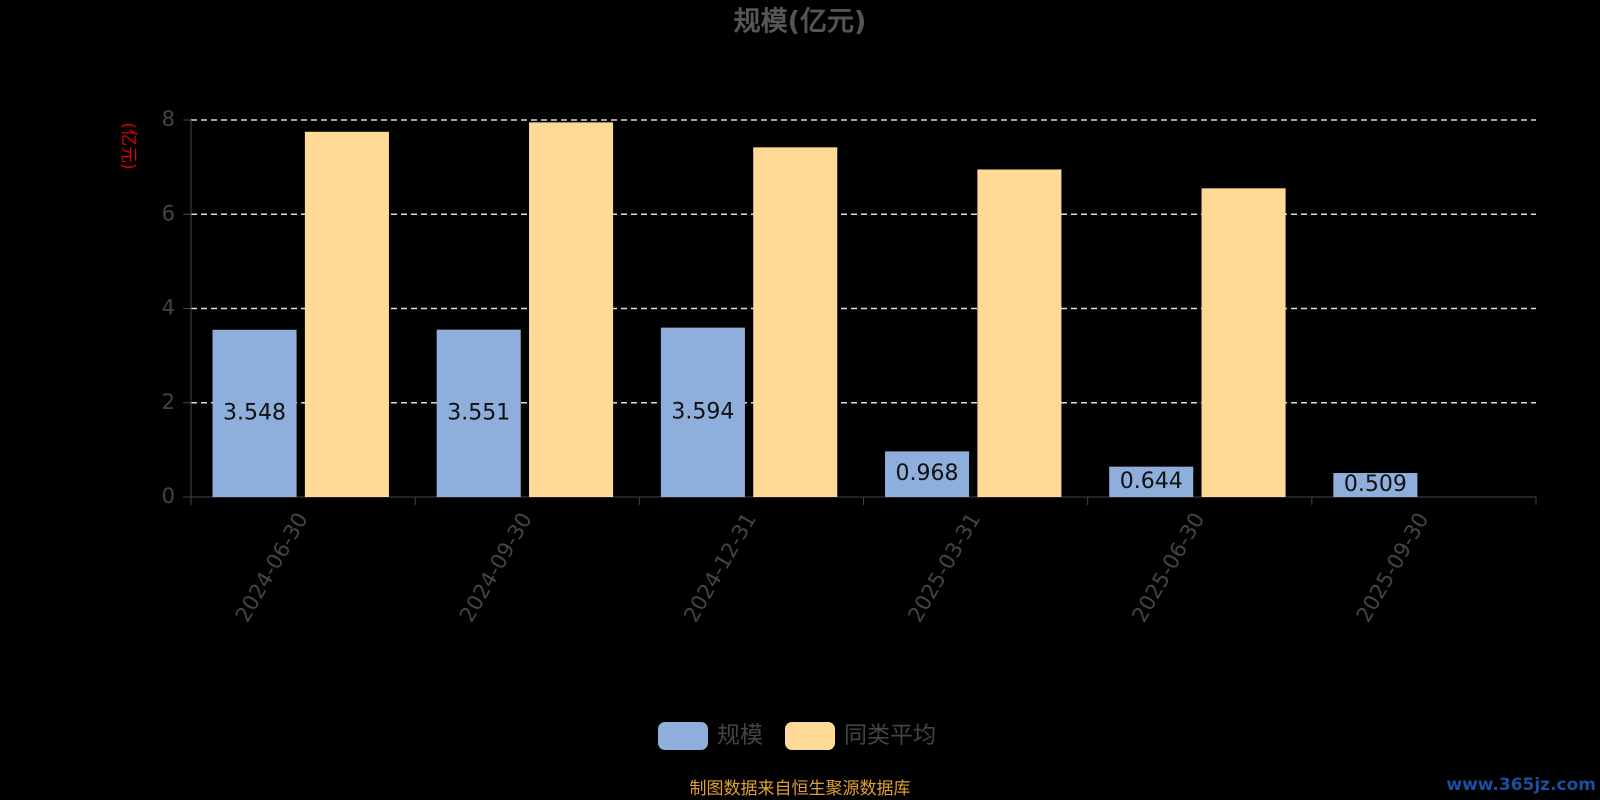 The width and height of the screenshot is (1600, 800). What do you see at coordinates (168, 496) in the screenshot?
I see `y-tick-label: 0` at bounding box center [168, 496].